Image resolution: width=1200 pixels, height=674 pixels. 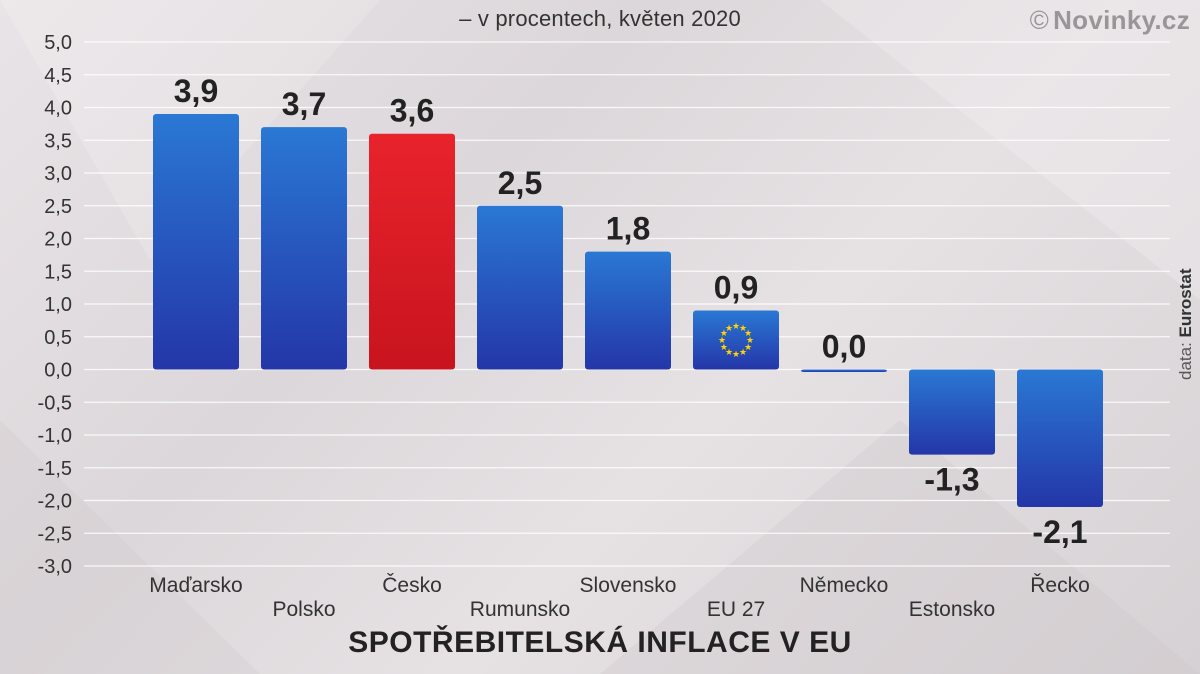 What do you see at coordinates (736, 609) in the screenshot?
I see `category-label: EU 27` at bounding box center [736, 609].